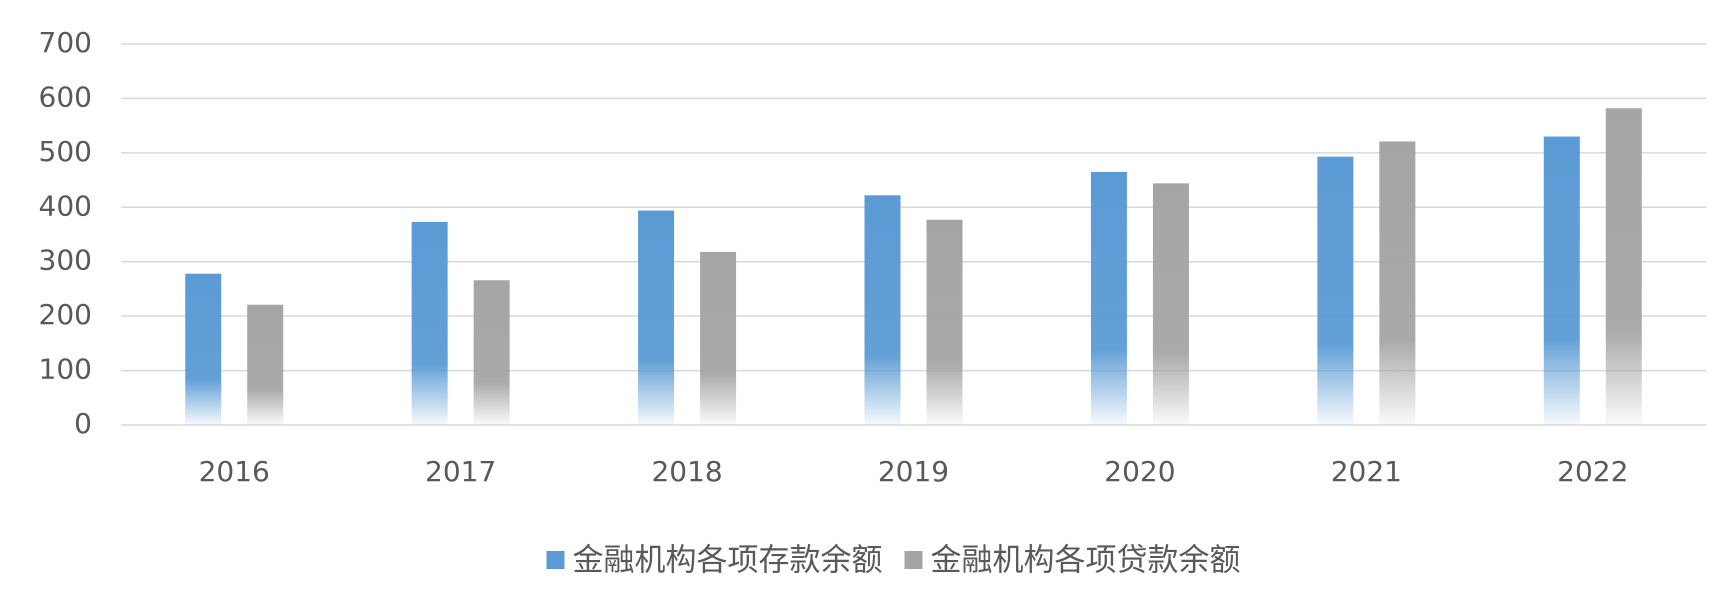 This screenshot has height=597, width=1731. Describe the element at coordinates (65, 151) in the screenshot. I see `y-tick-label: 500` at that location.